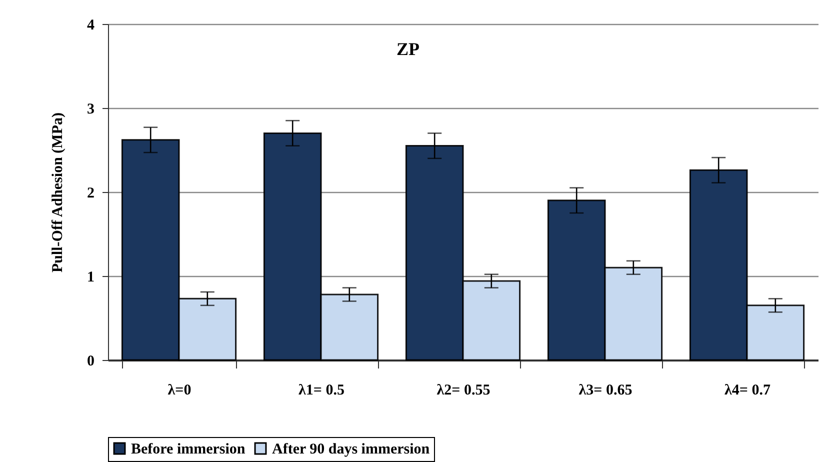 The height and width of the screenshot is (462, 836). I want to click on legend-label: Before immersion, so click(188, 450).